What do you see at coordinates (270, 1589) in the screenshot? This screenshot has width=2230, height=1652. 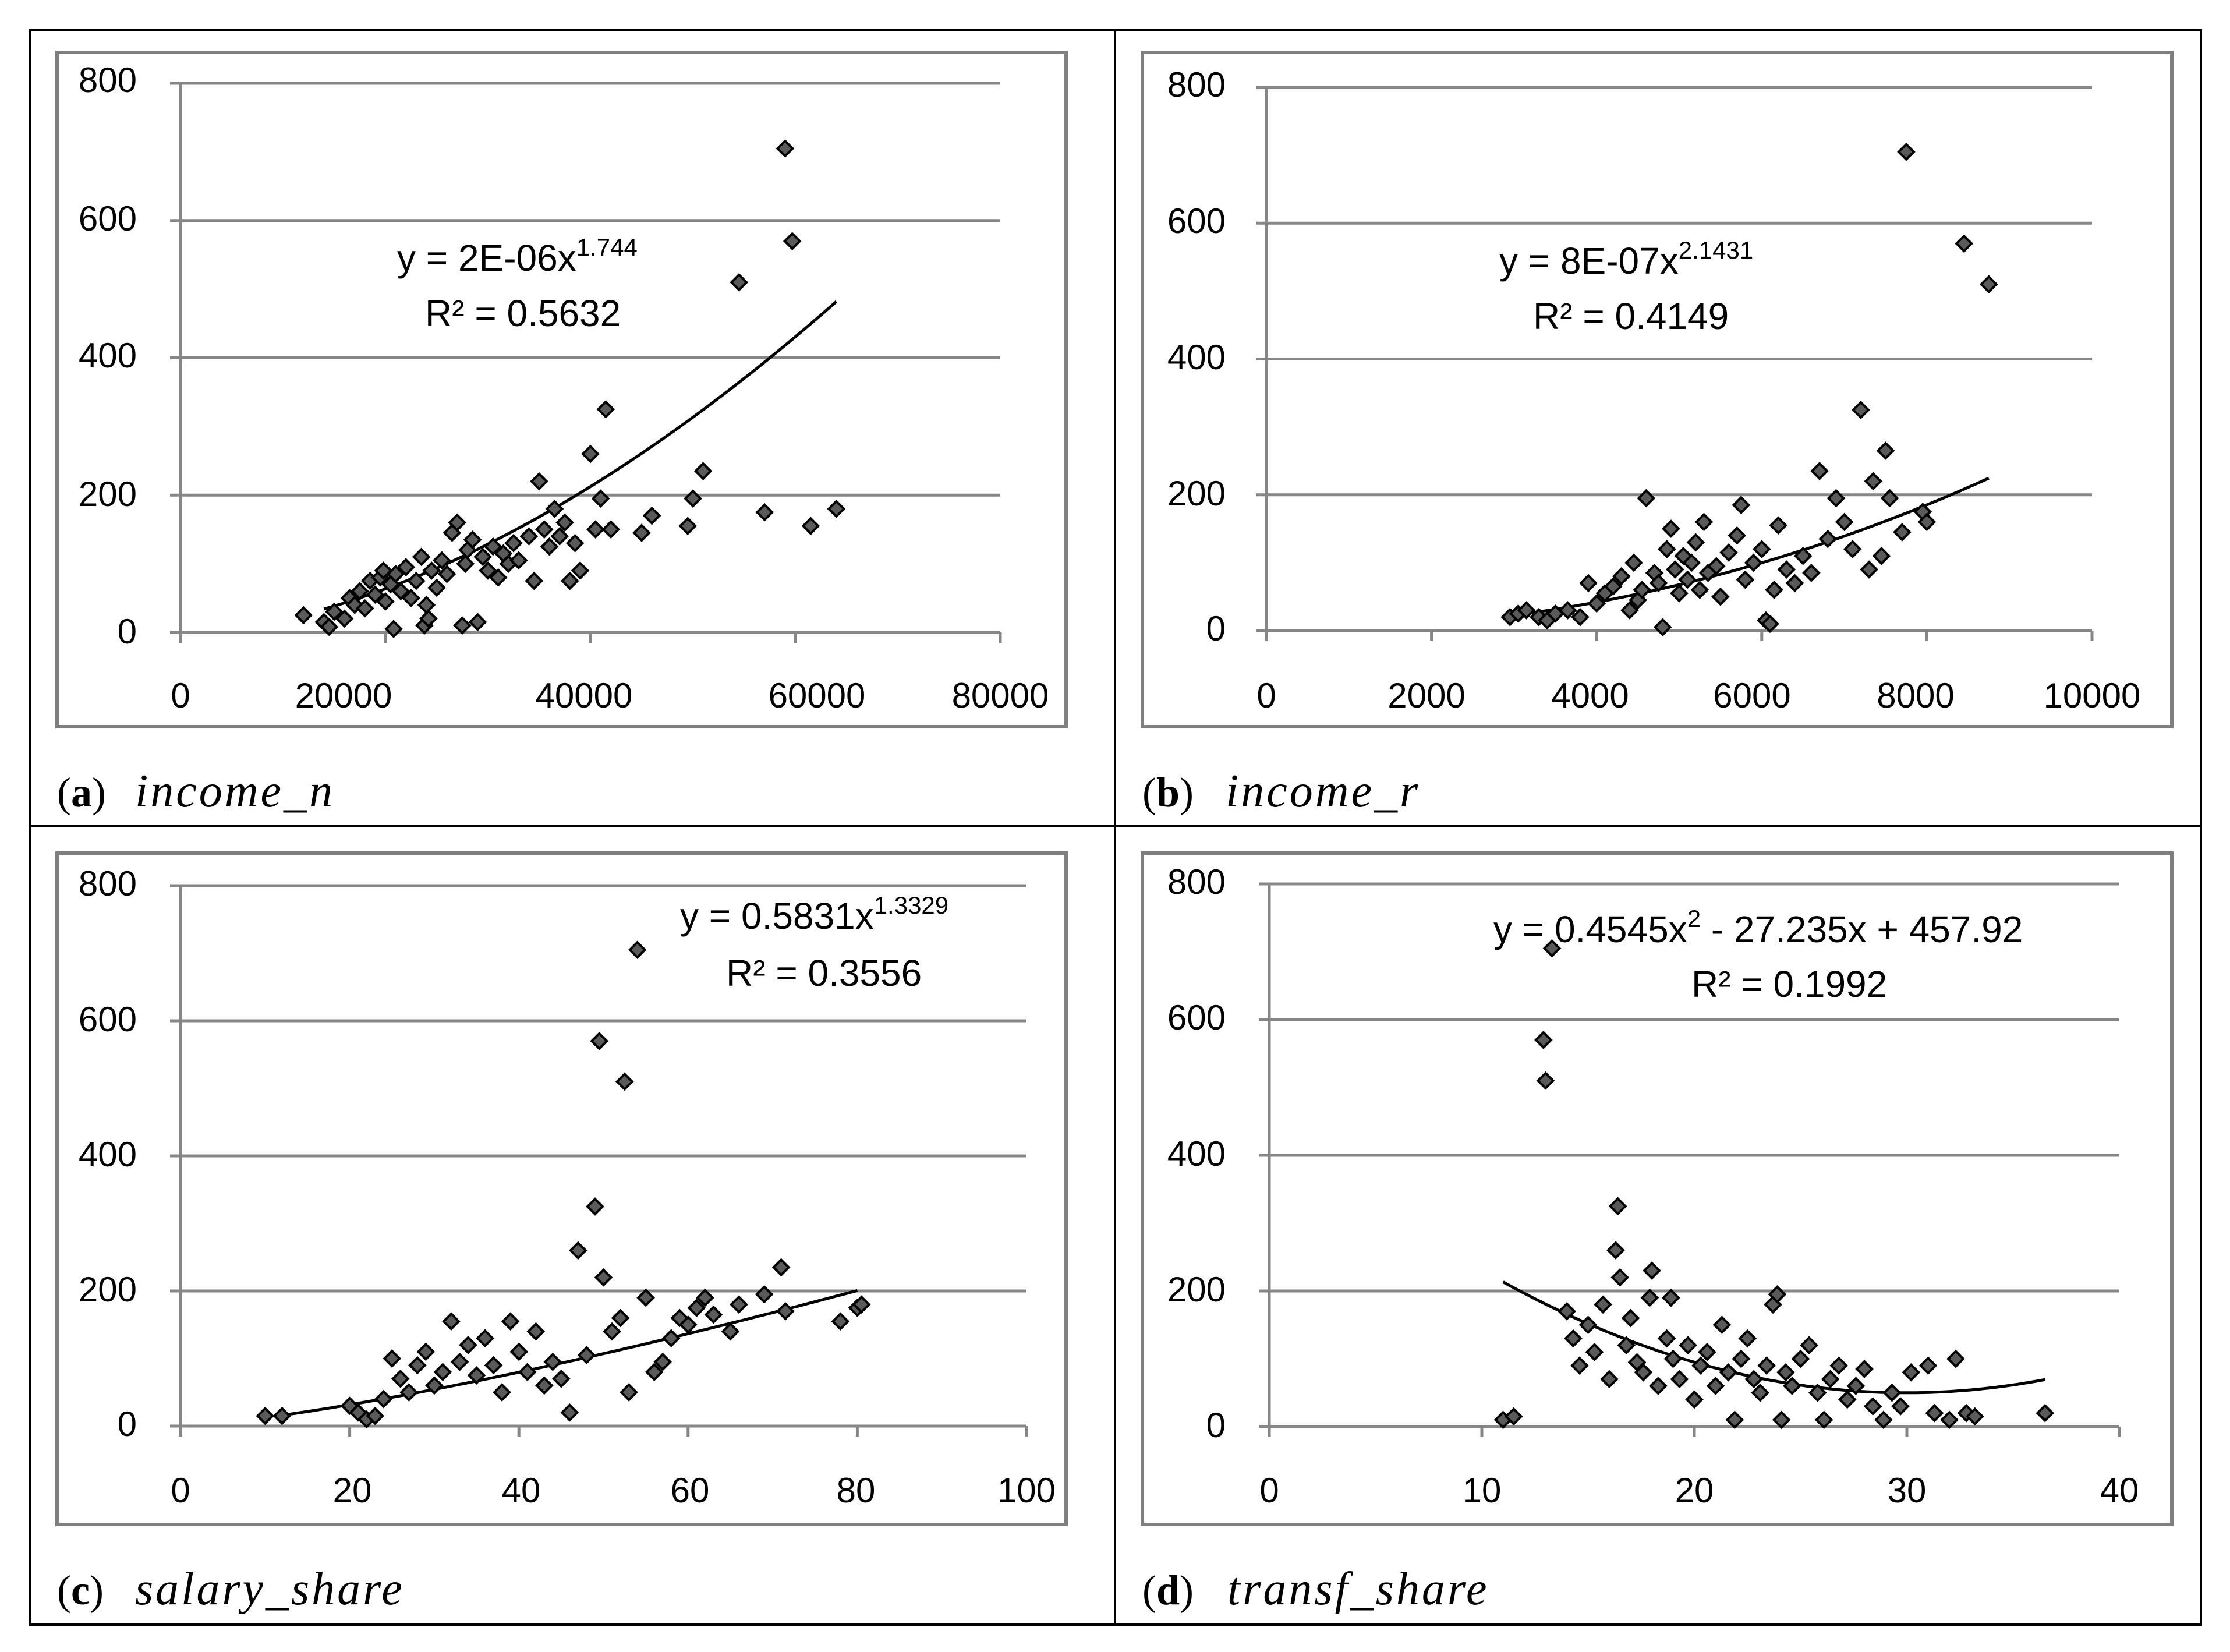 I see `caption-variable-c: salary_share` at bounding box center [270, 1589].